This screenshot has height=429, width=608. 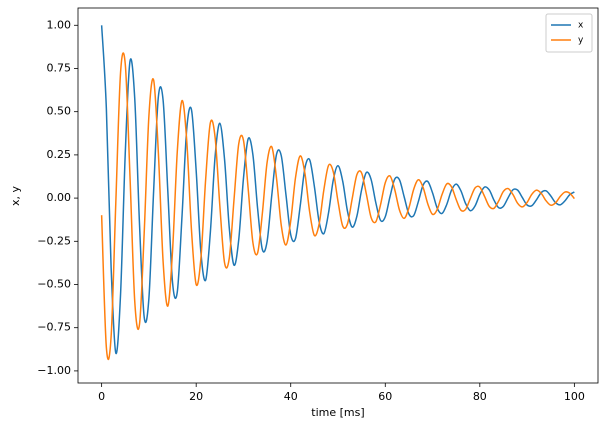 I want to click on y-tick-label: 0.00, so click(x=59, y=197).